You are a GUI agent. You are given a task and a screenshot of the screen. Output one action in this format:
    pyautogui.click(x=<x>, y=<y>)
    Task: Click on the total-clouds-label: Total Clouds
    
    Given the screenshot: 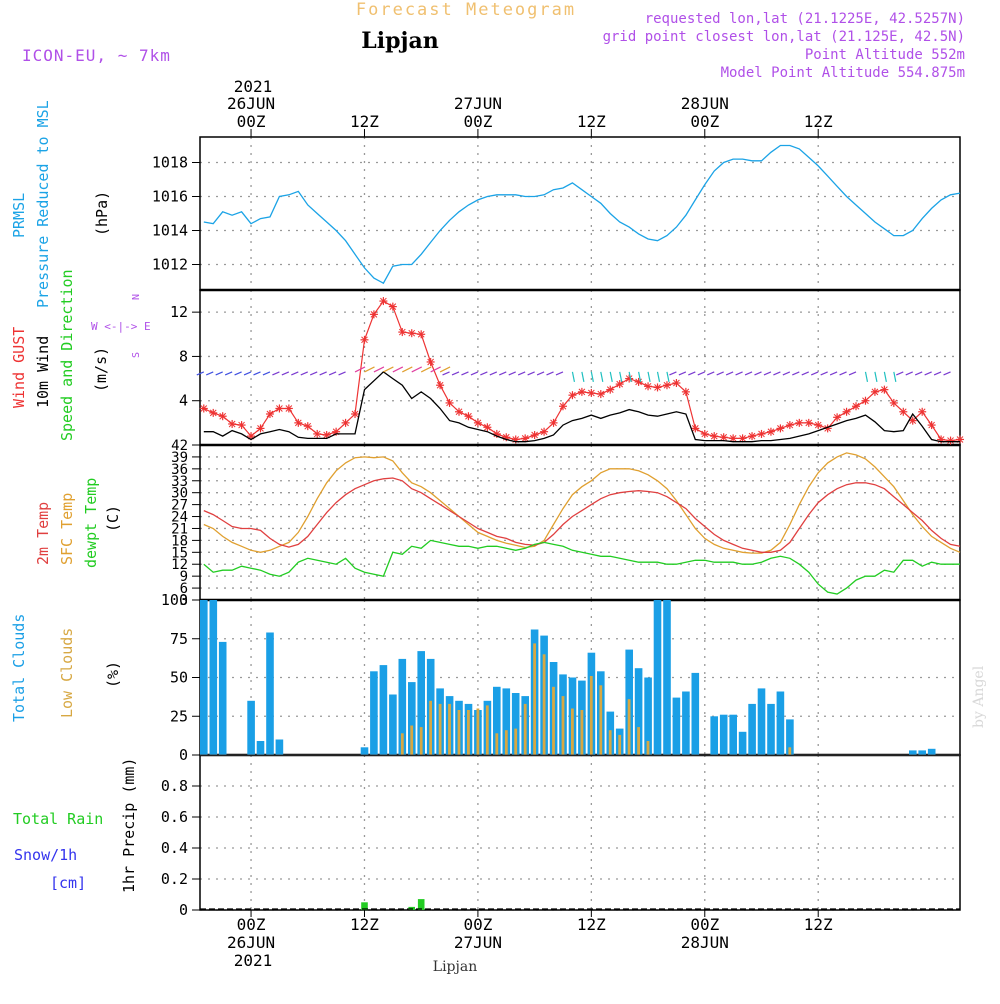 What is the action you would take?
    pyautogui.click(x=19, y=668)
    